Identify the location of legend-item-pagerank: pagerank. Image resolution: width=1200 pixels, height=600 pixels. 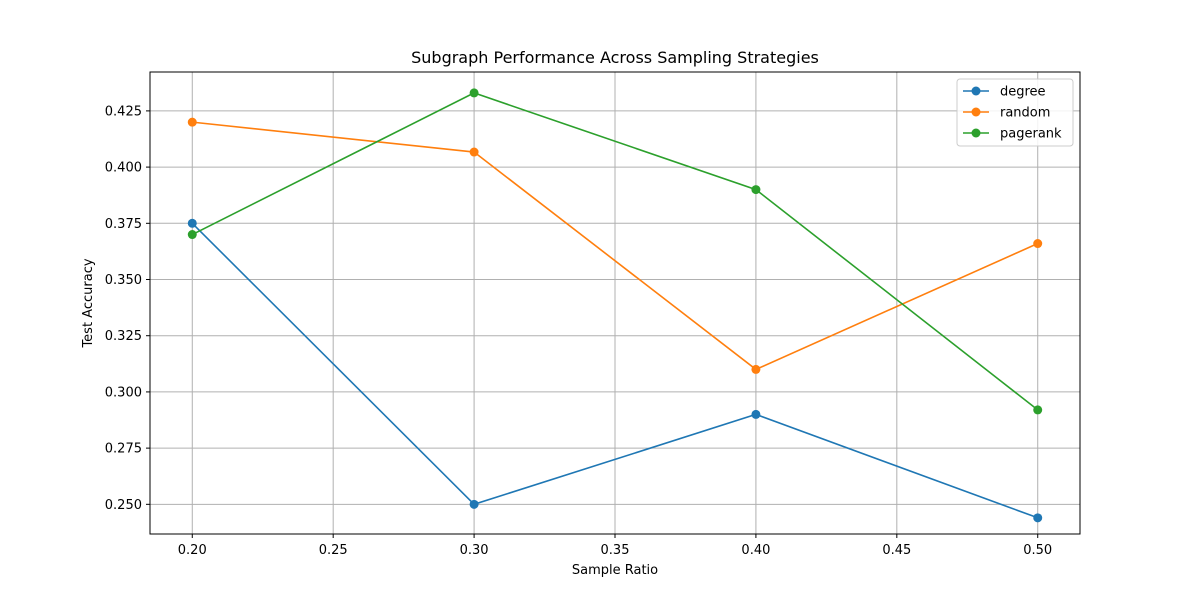
(1012, 134).